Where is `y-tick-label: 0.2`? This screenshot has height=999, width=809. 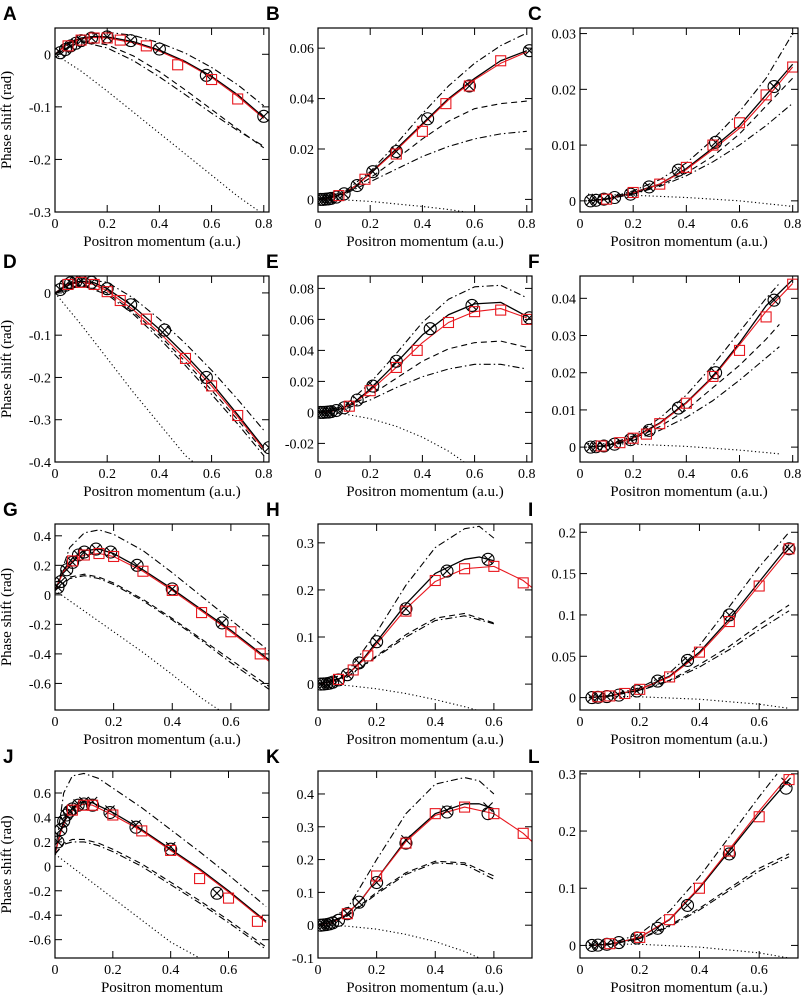
y-tick-label: 0.2 is located at coordinates (306, 591).